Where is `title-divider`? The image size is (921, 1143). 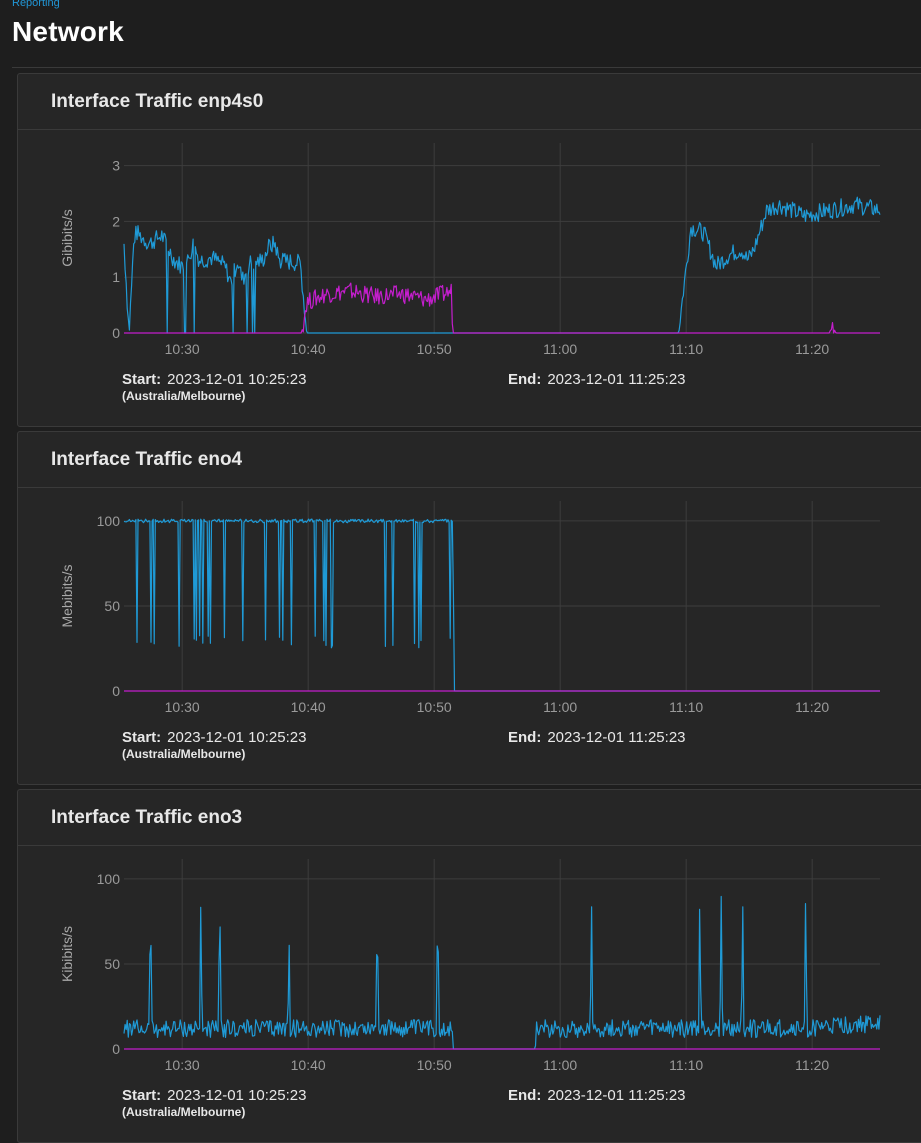 title-divider is located at coordinates (466, 67).